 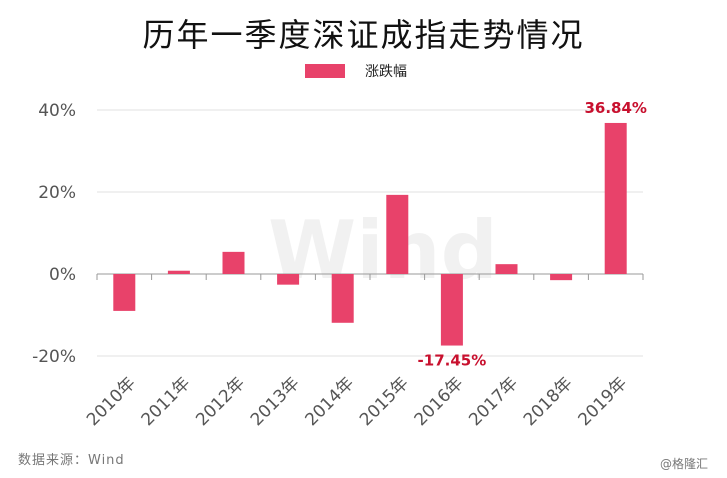 What do you see at coordinates (439, 401) in the screenshot?
I see `x-tick-label: 2016年` at bounding box center [439, 401].